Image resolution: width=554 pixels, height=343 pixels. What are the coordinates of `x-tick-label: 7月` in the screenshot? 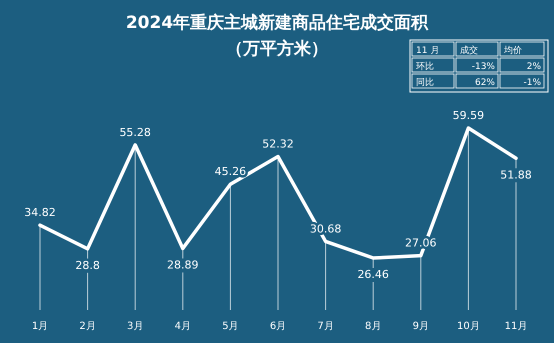 It's located at (325, 326).